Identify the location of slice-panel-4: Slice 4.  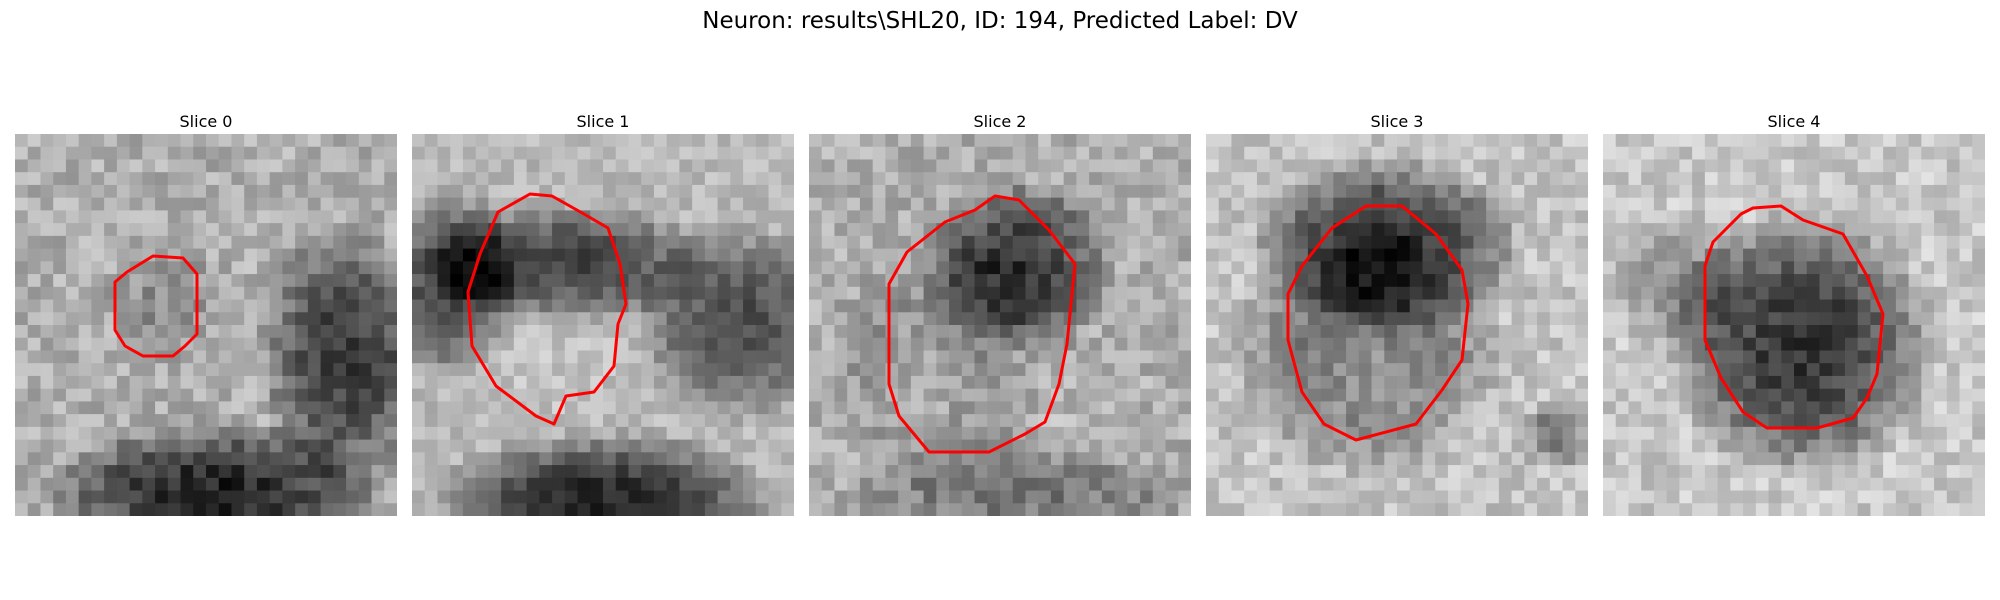
(1794, 313).